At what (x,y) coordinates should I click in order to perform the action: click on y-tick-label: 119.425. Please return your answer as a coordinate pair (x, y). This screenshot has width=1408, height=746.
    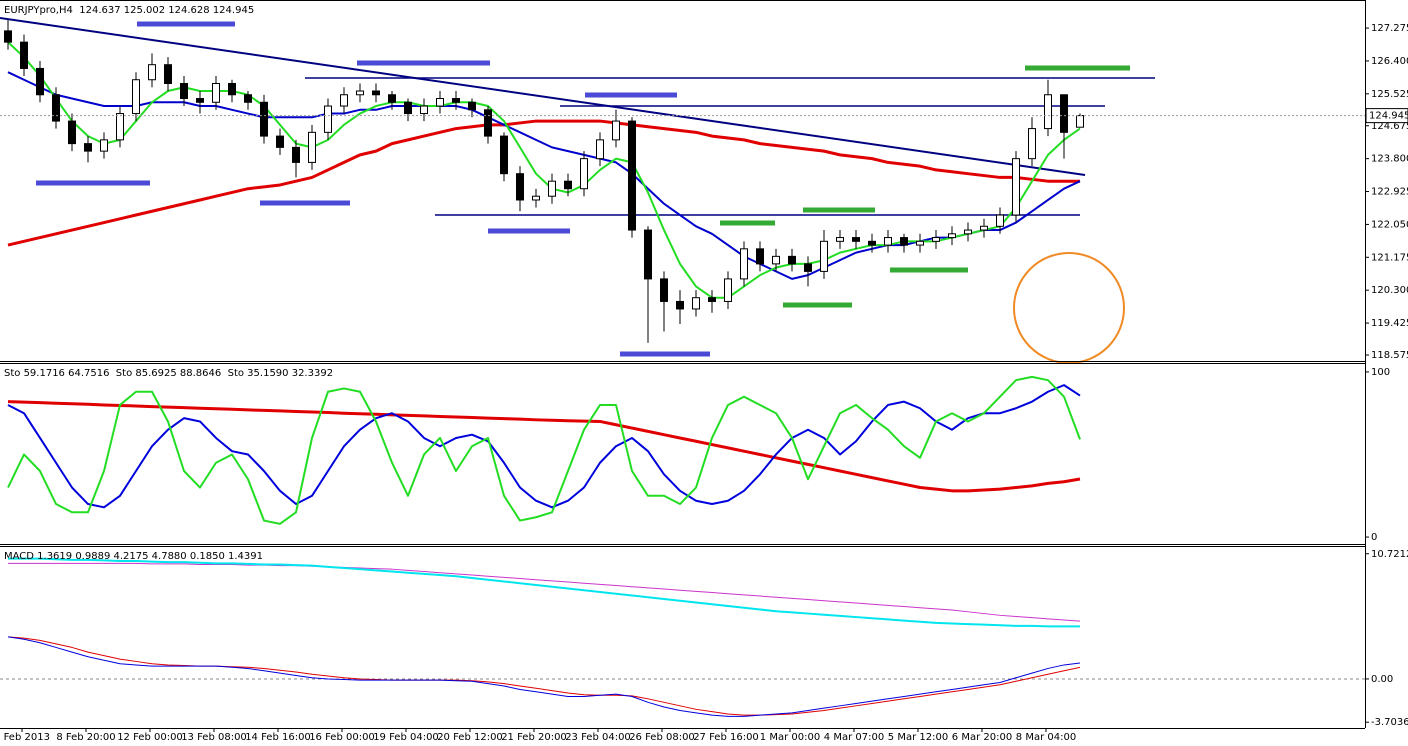
    Looking at the image, I should click on (1389, 323).